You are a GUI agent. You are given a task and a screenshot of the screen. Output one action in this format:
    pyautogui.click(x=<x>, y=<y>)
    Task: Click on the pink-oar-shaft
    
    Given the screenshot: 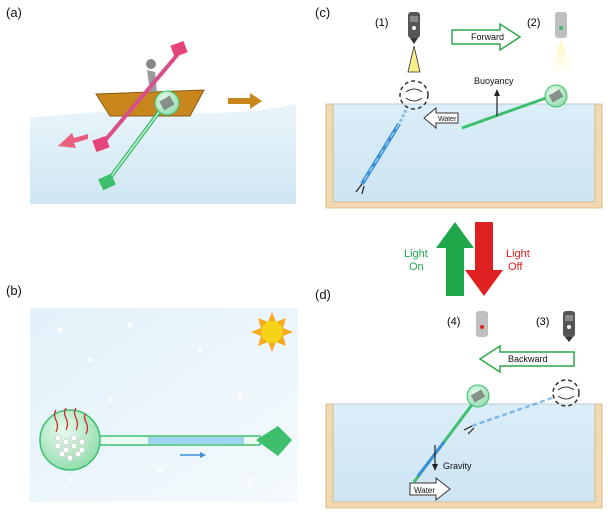 What is the action you would take?
    pyautogui.click(x=140, y=99)
    